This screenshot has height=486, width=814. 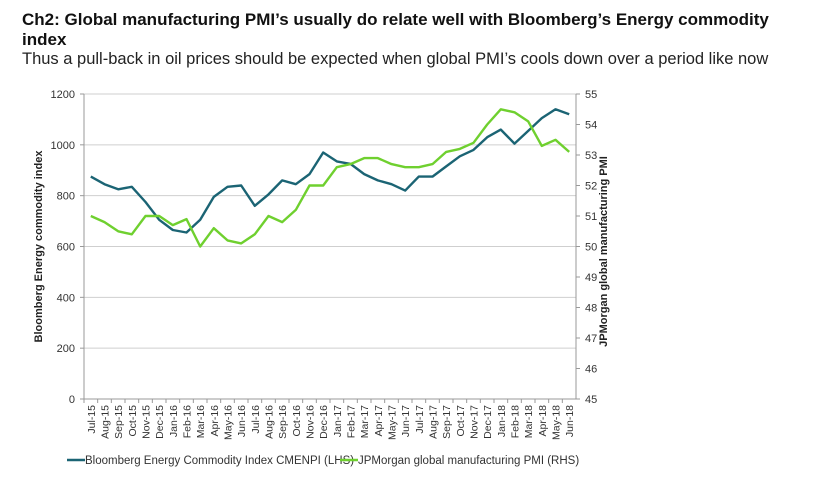 What do you see at coordinates (570, 421) in the screenshot?
I see `x-tick-label: Jun-18` at bounding box center [570, 421].